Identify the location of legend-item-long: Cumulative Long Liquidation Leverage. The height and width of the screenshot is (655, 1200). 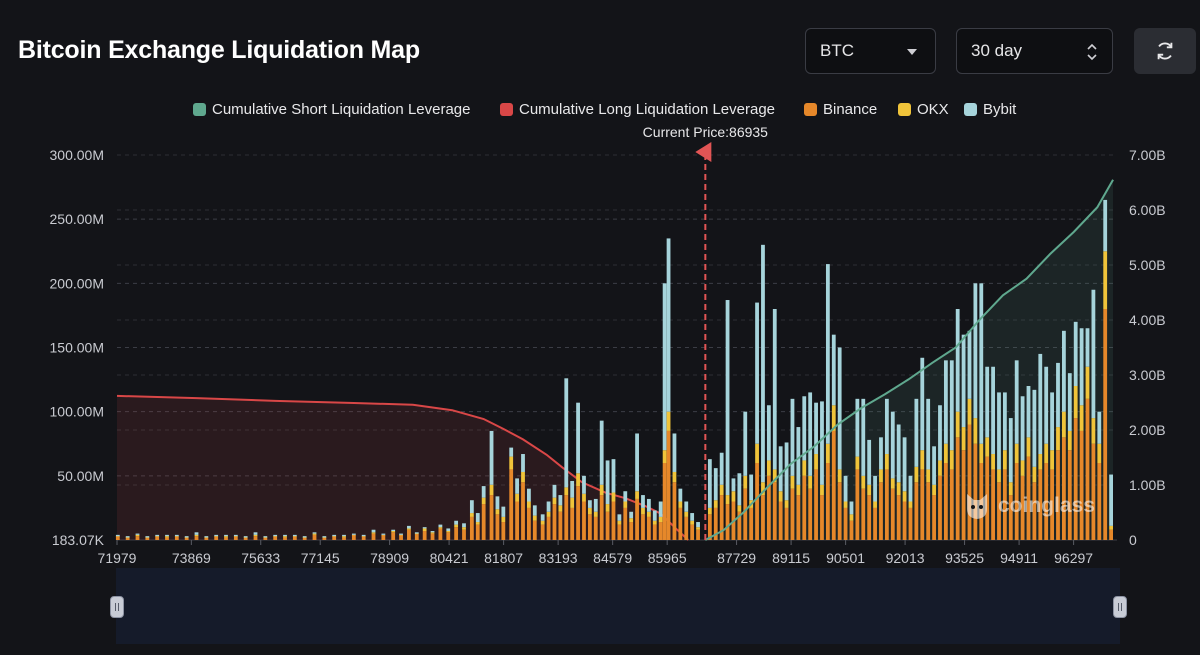
(637, 109).